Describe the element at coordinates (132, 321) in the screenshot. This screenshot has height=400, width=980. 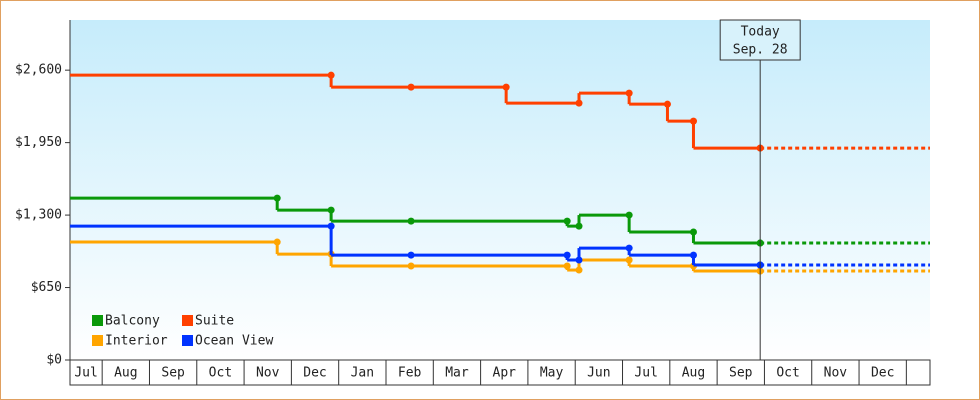
I see `legend-label: Balcony` at that location.